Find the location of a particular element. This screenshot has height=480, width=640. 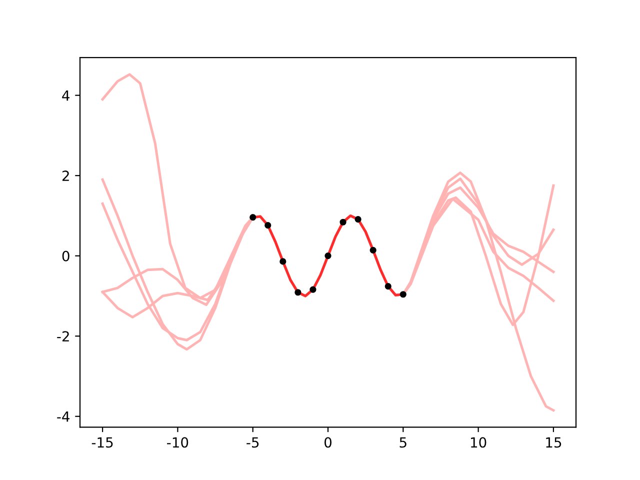

y-tick-label: 0 is located at coordinates (66, 256).